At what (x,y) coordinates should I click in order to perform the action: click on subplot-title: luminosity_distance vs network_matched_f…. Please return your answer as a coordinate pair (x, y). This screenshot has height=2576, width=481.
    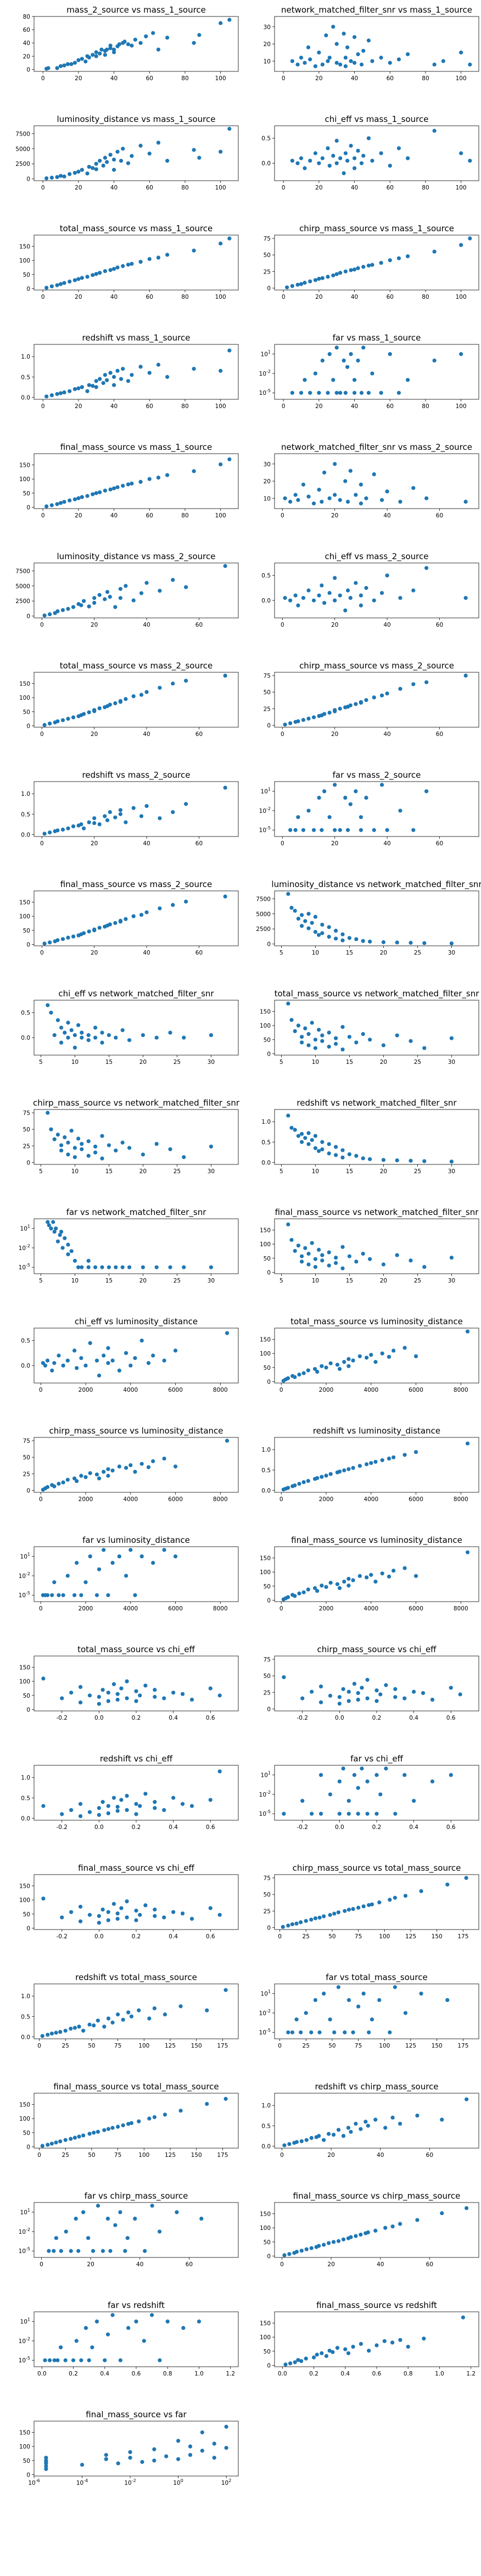
    Looking at the image, I should click on (376, 884).